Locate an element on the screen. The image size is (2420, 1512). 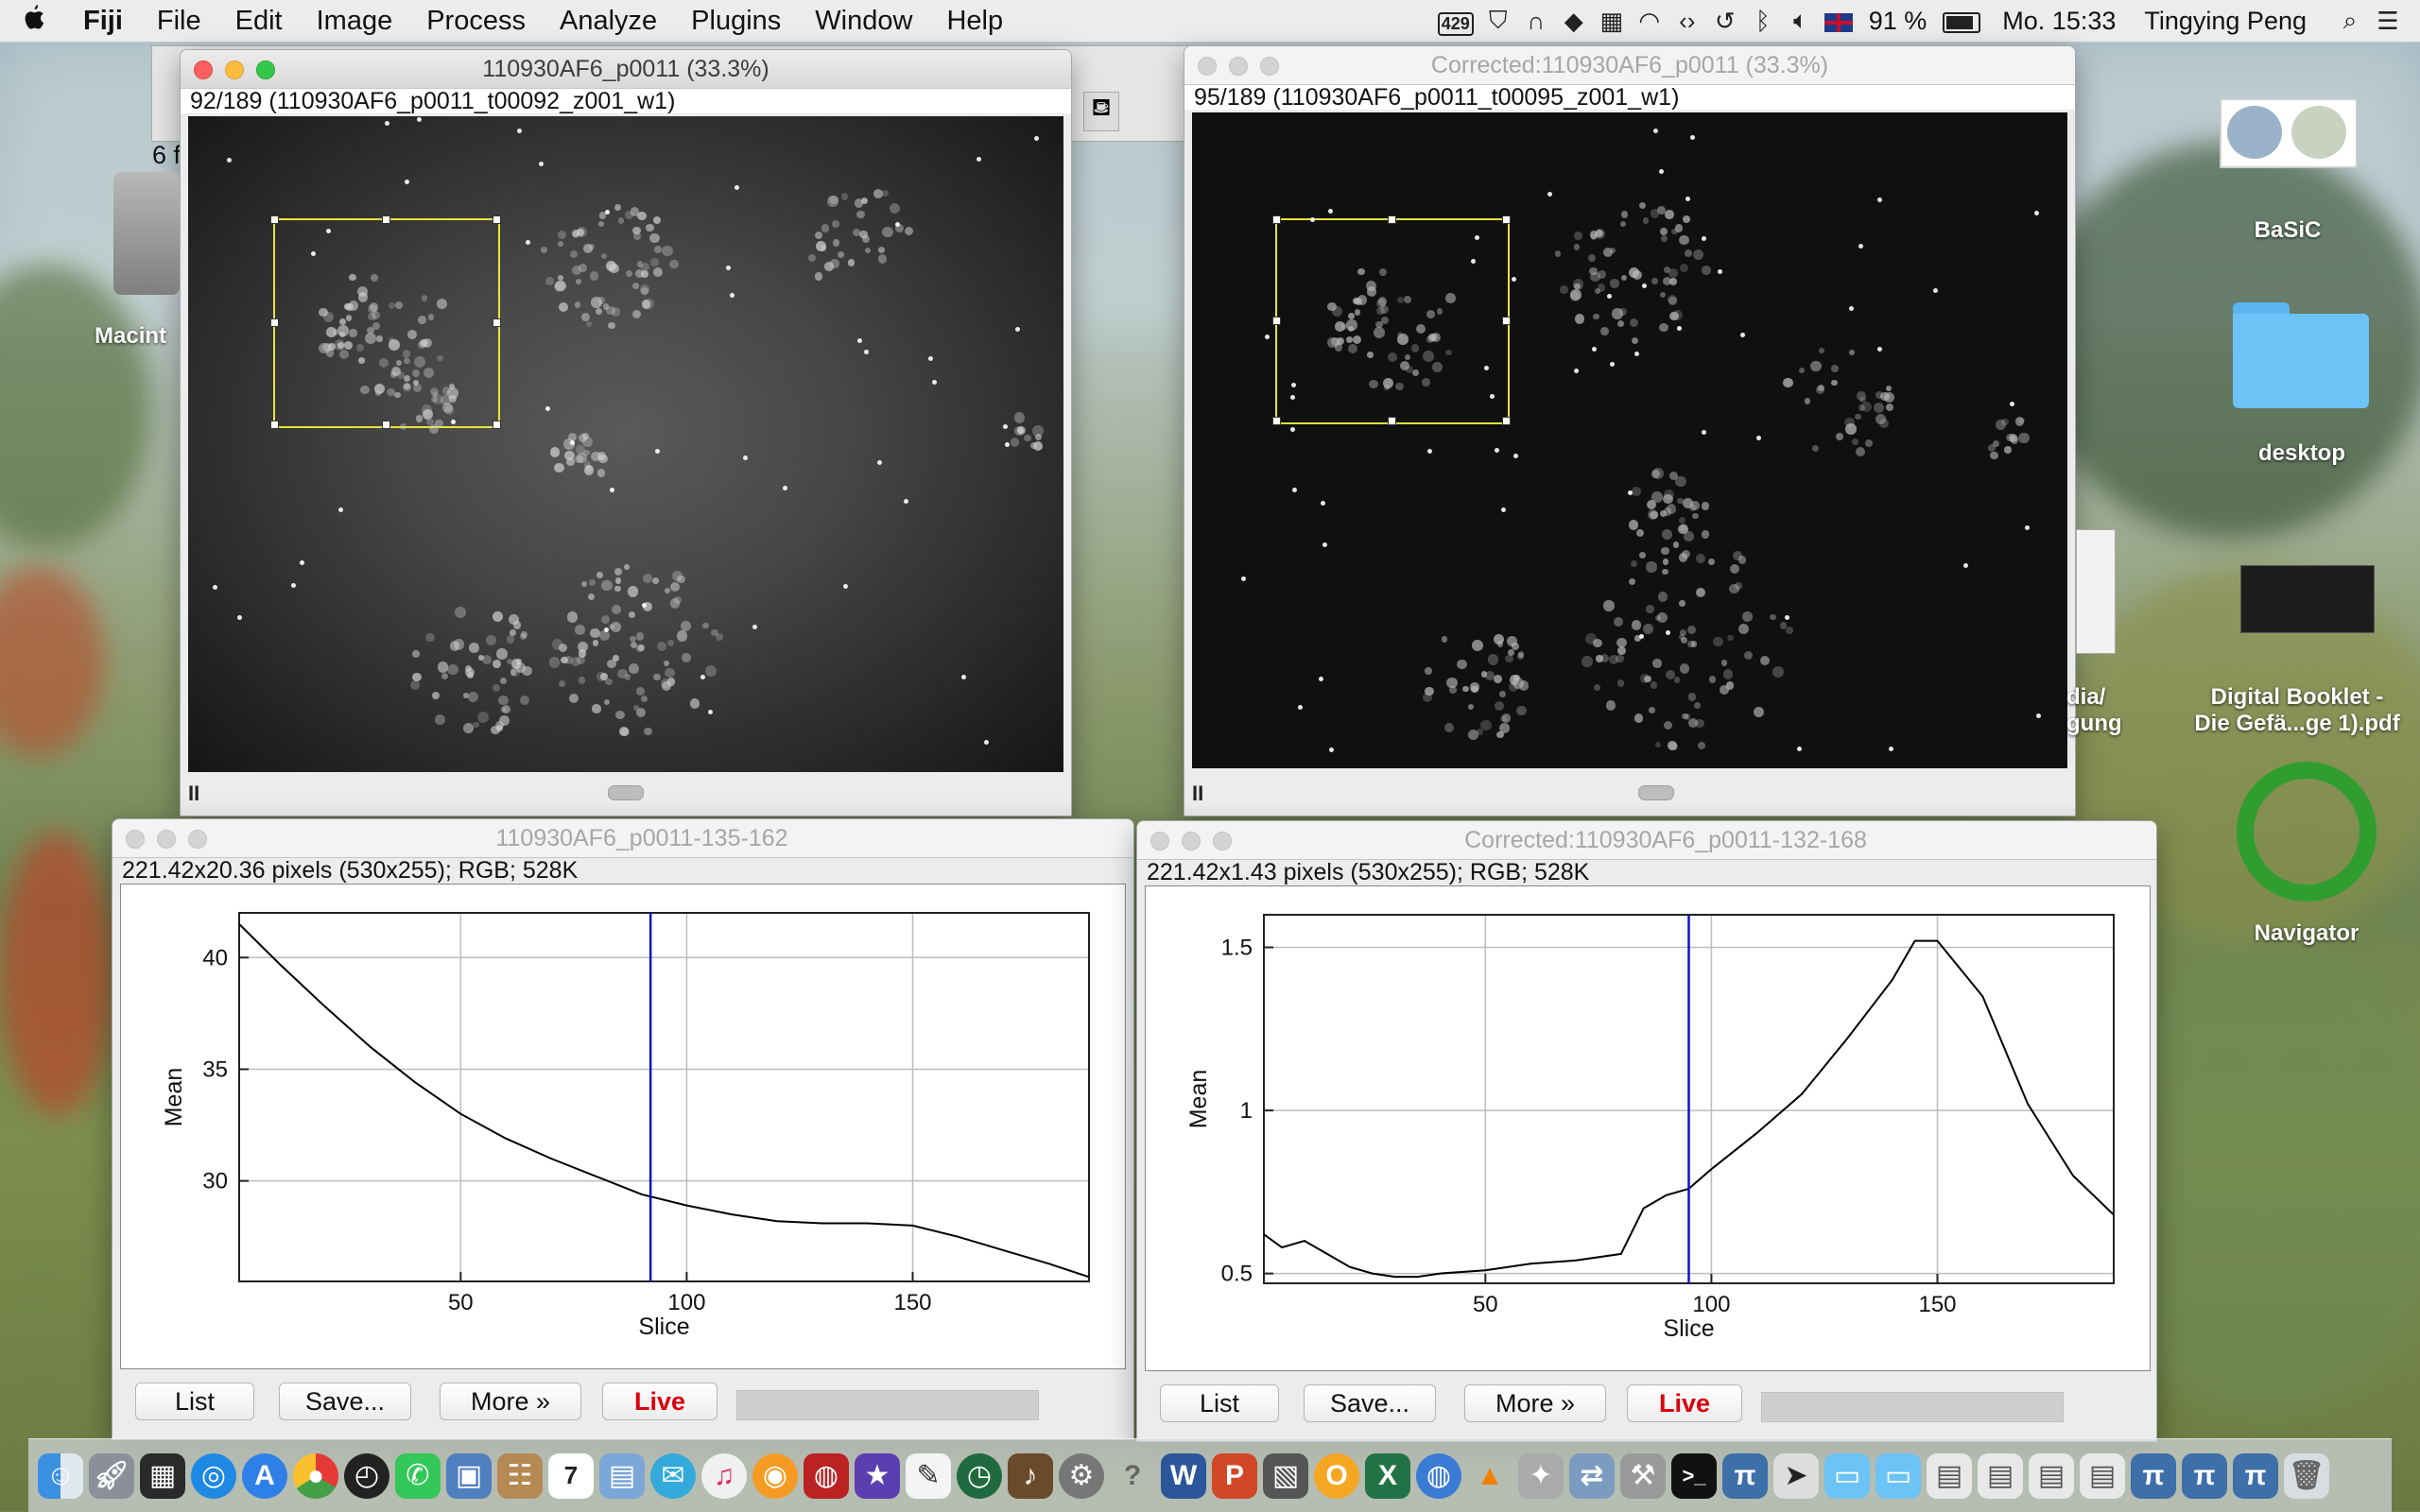
user-name: Tingying Peng is located at coordinates (2225, 20).